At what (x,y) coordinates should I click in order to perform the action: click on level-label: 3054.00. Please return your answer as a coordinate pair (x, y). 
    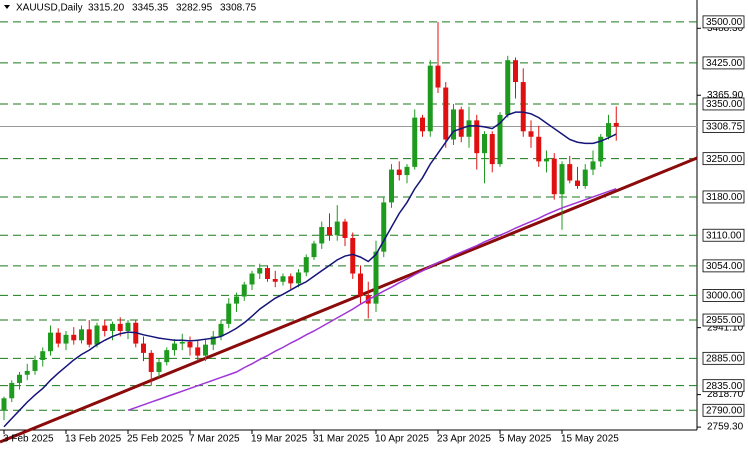
    Looking at the image, I should click on (724, 266).